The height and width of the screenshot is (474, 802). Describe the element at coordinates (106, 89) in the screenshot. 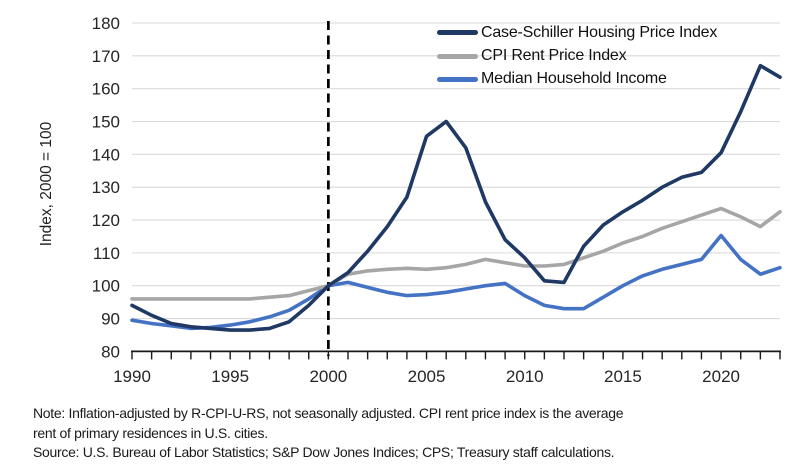

I see `y-tick-label: 160` at that location.